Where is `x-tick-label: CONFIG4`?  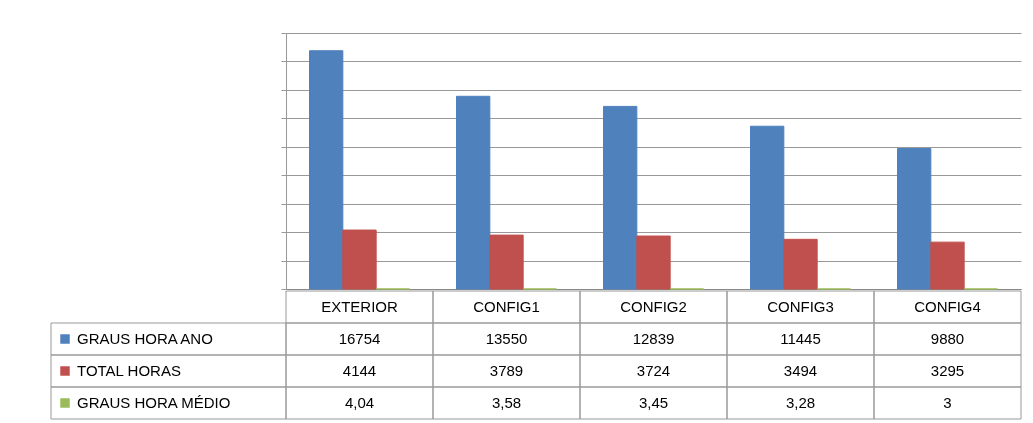
x-tick-label: CONFIG4 is located at coordinates (947, 306).